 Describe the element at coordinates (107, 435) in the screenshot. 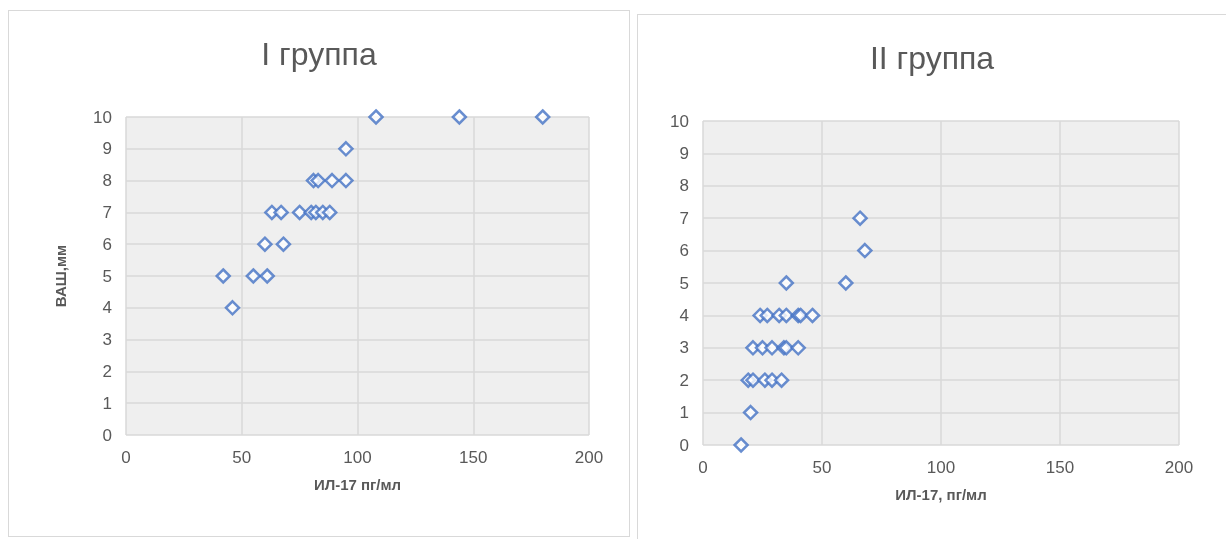

I see `y-tick-label: 0` at that location.